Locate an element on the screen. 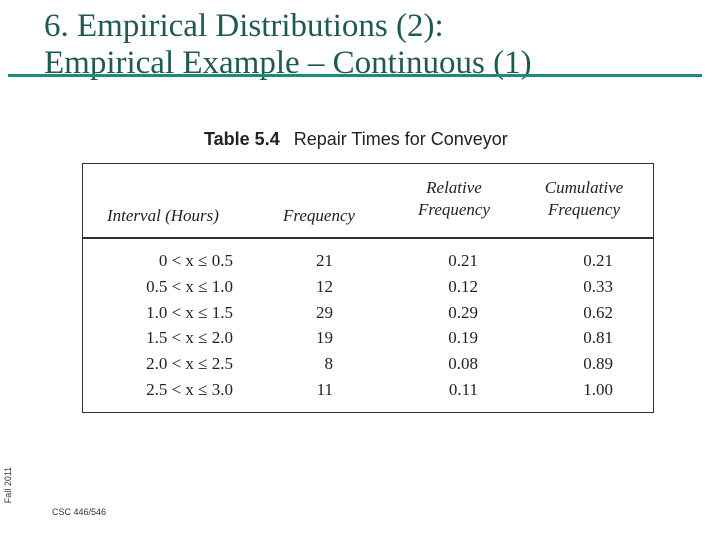  frequency-cell: 12 is located at coordinates (324, 286).